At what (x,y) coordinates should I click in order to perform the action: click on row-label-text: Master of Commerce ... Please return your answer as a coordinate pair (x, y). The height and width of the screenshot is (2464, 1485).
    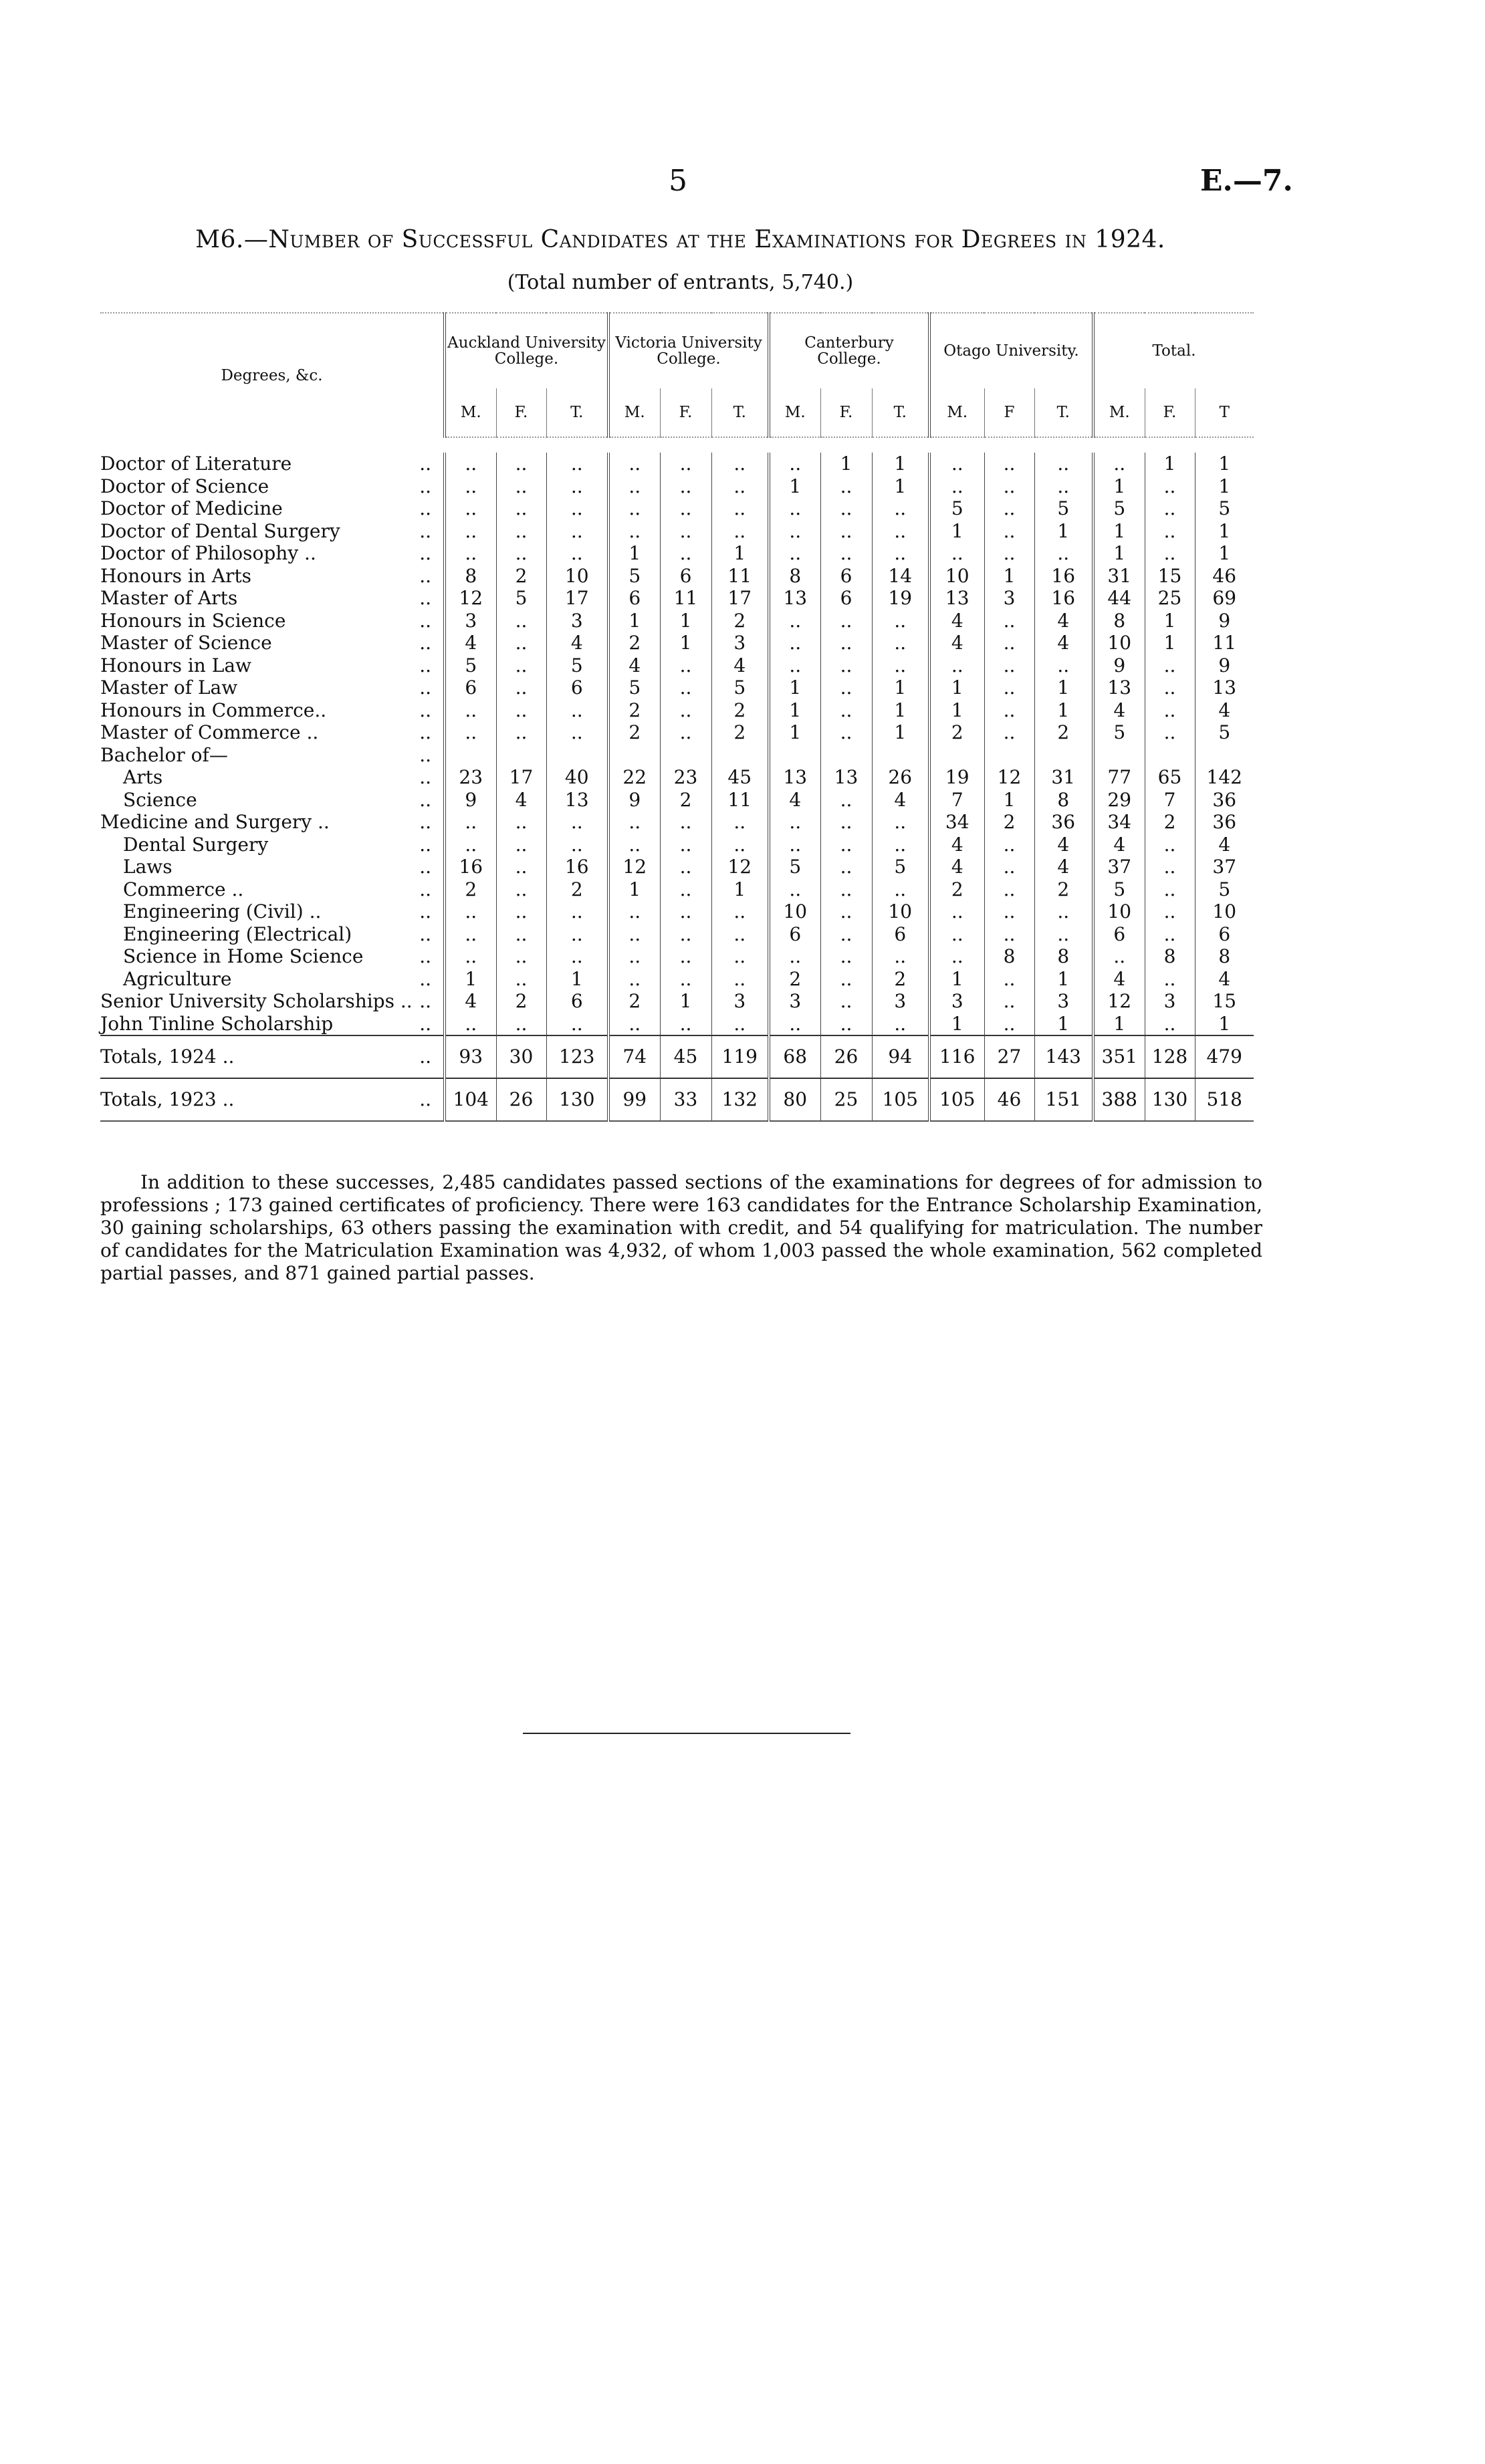
    Looking at the image, I should click on (209, 732).